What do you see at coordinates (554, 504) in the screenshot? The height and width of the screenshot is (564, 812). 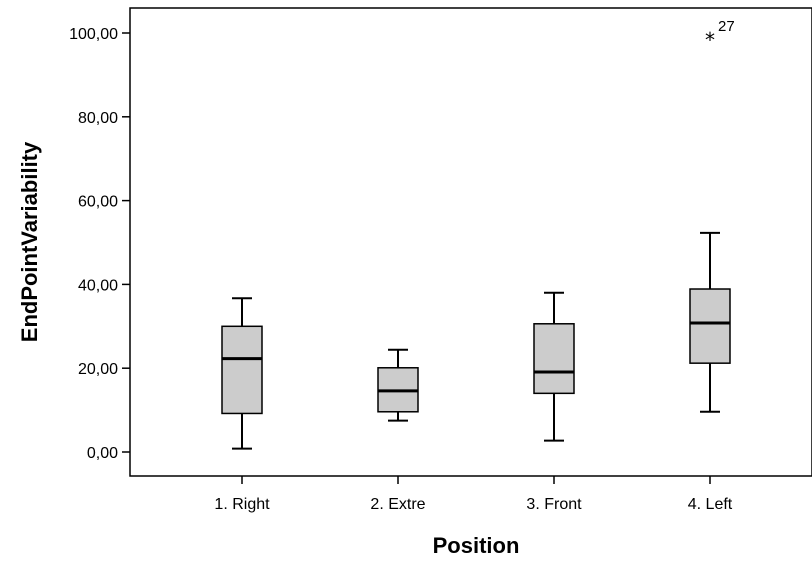 I see `x-tick-label: 3. Front` at bounding box center [554, 504].